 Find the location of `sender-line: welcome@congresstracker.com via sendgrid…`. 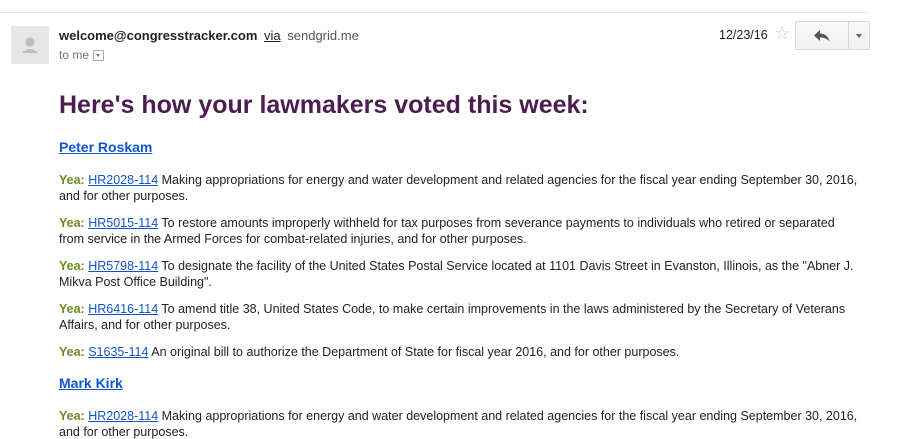

sender-line: welcome@congresstracker.com via sendgrid… is located at coordinates (209, 35).